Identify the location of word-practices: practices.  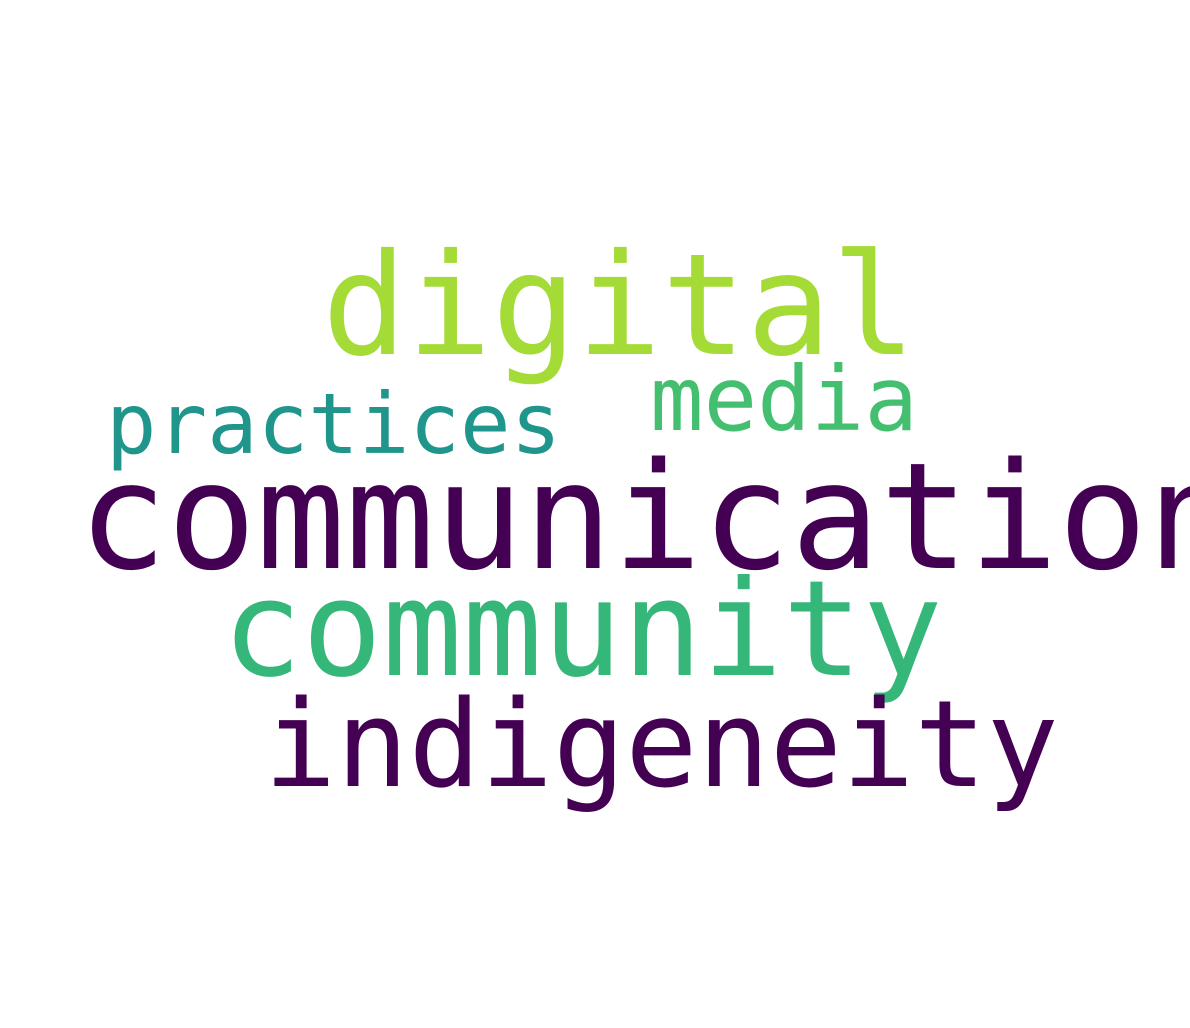
(334, 424).